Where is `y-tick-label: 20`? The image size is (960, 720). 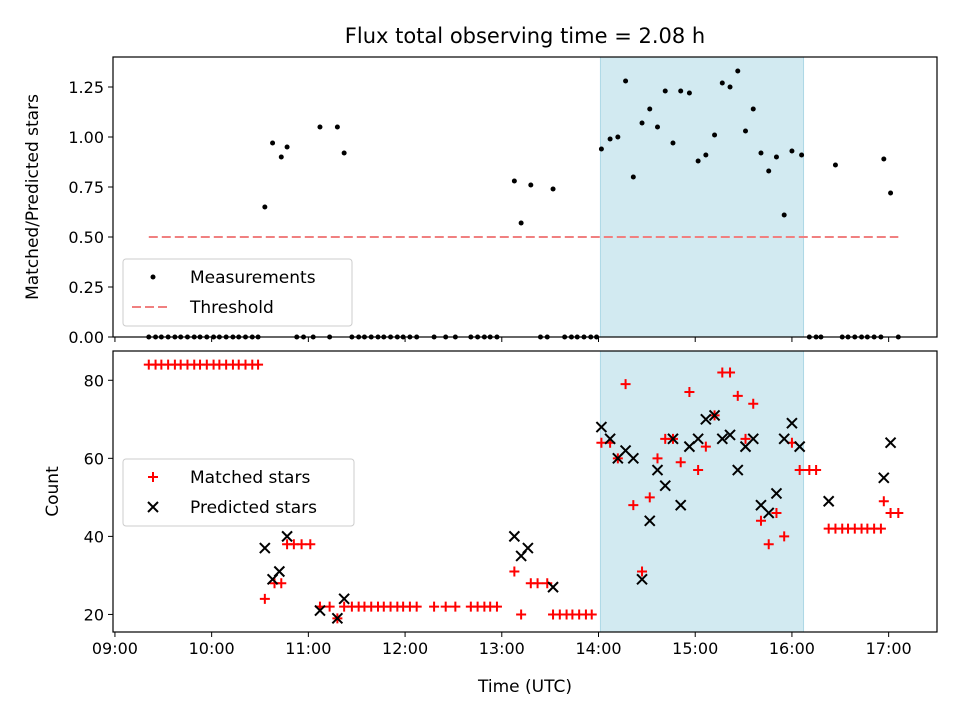
y-tick-label: 20 is located at coordinates (94, 614).